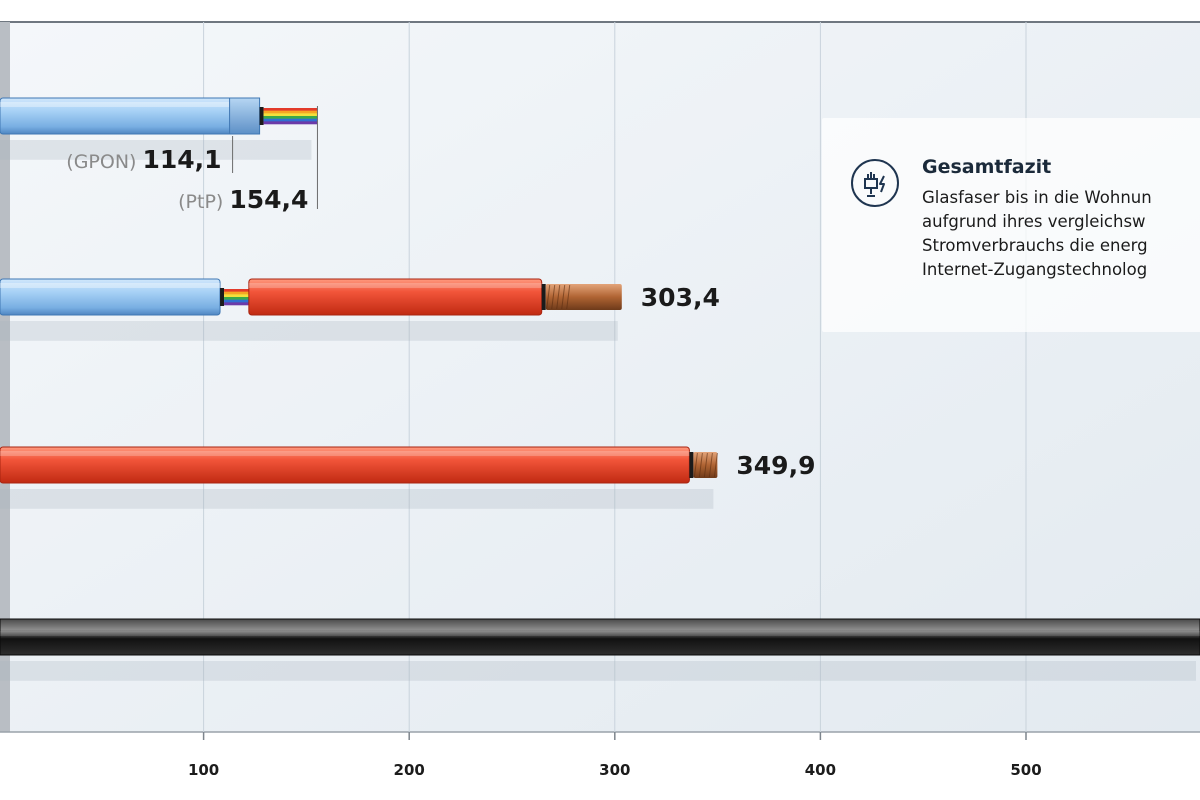 The image size is (1200, 800). Describe the element at coordinates (583, 297) in the screenshot. I see `copper-wire-core` at that location.